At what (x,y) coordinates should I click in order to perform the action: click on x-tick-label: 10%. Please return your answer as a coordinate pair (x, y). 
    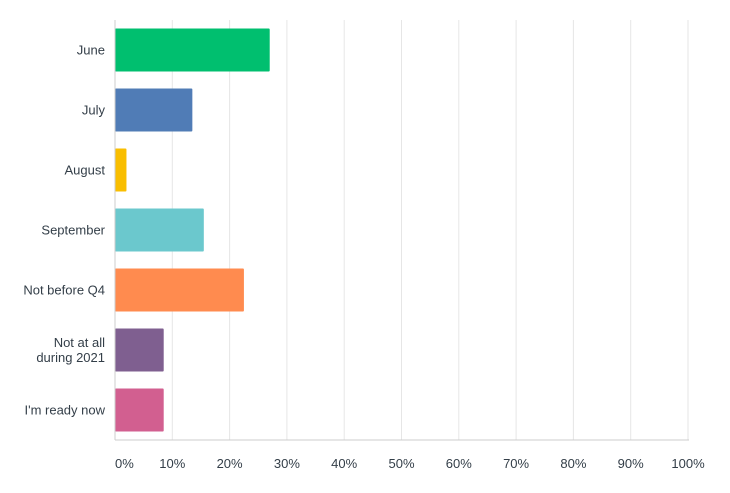
    Looking at the image, I should click on (172, 463).